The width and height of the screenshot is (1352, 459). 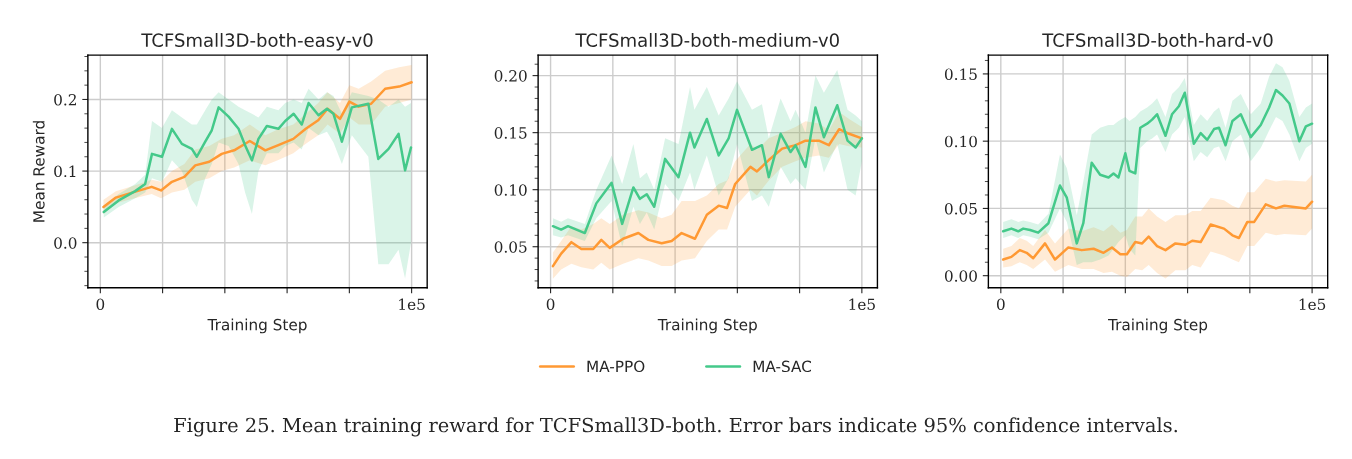 I want to click on chart-title: TCFSmall3D-both-easy-v0, so click(x=257, y=42).